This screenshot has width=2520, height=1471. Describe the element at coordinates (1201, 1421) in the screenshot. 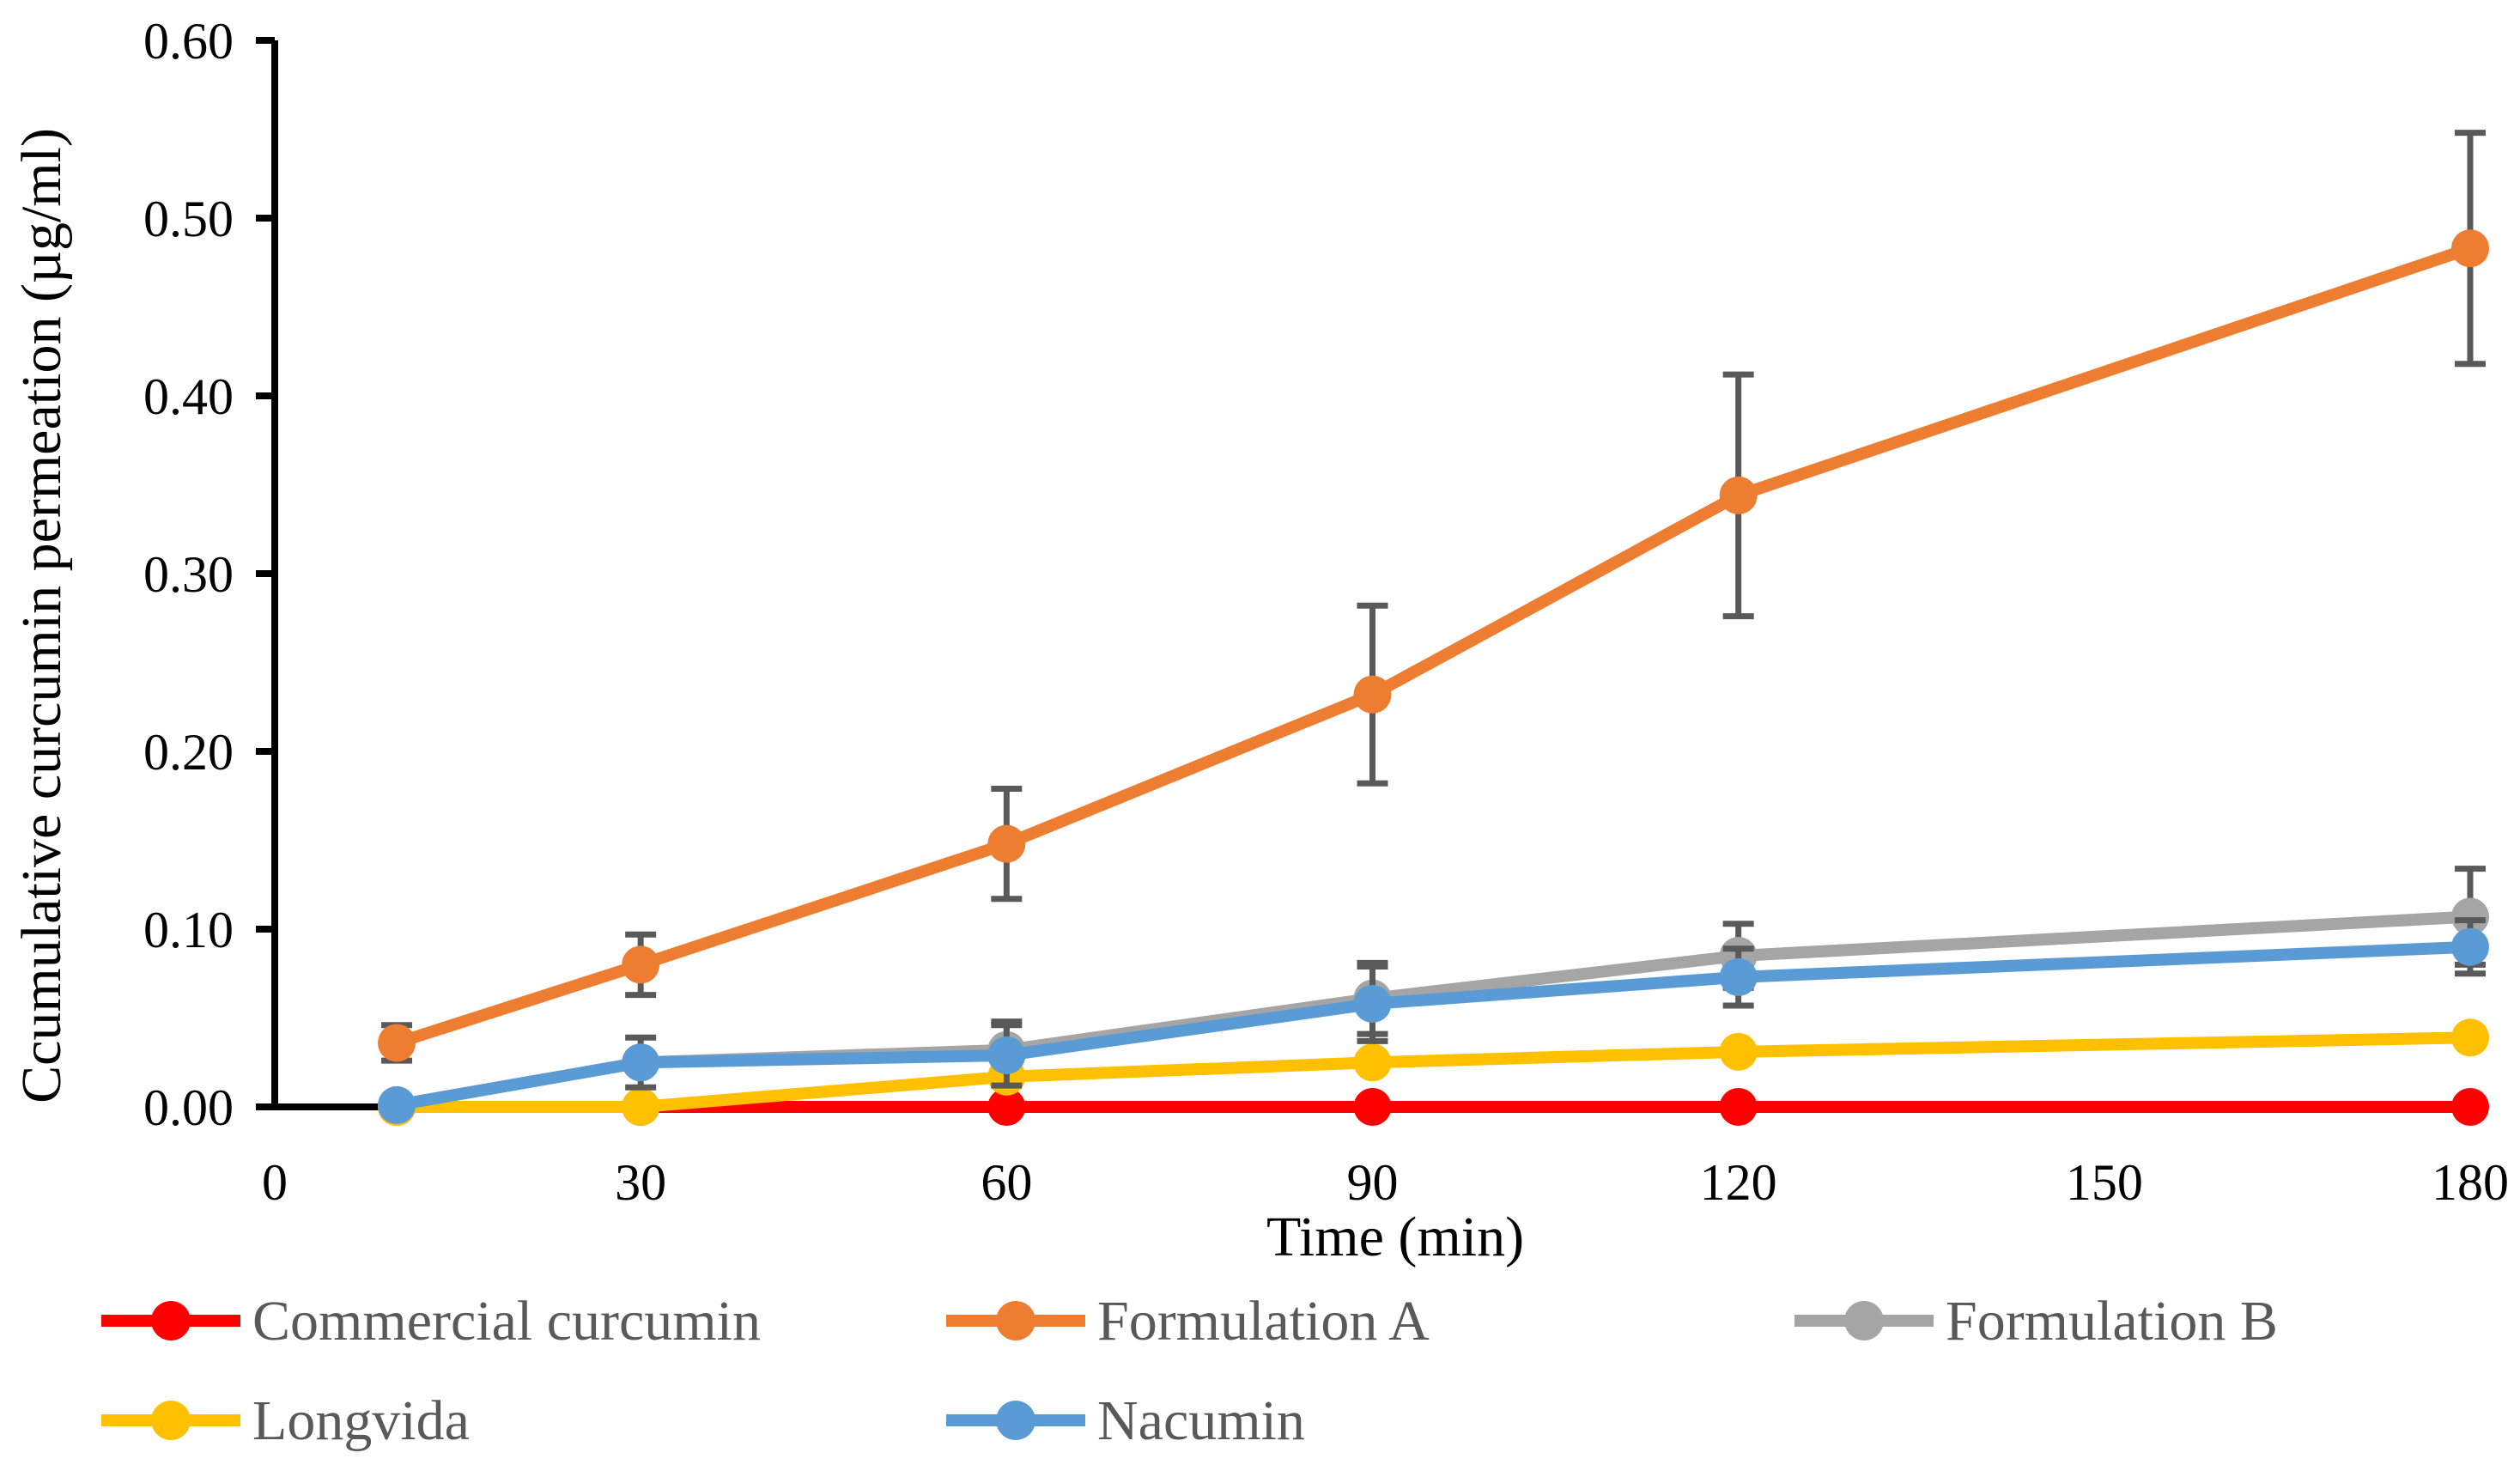

I see `legend-label: Nacumin` at that location.